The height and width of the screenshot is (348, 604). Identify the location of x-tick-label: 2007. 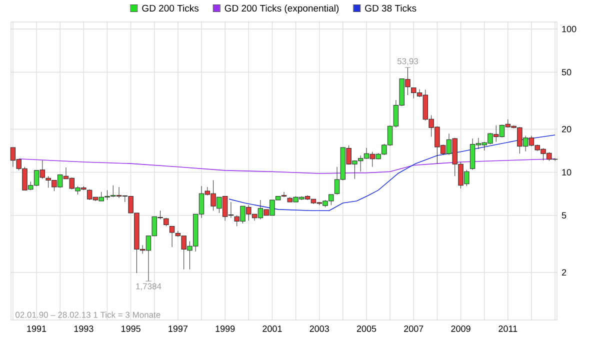
(414, 329).